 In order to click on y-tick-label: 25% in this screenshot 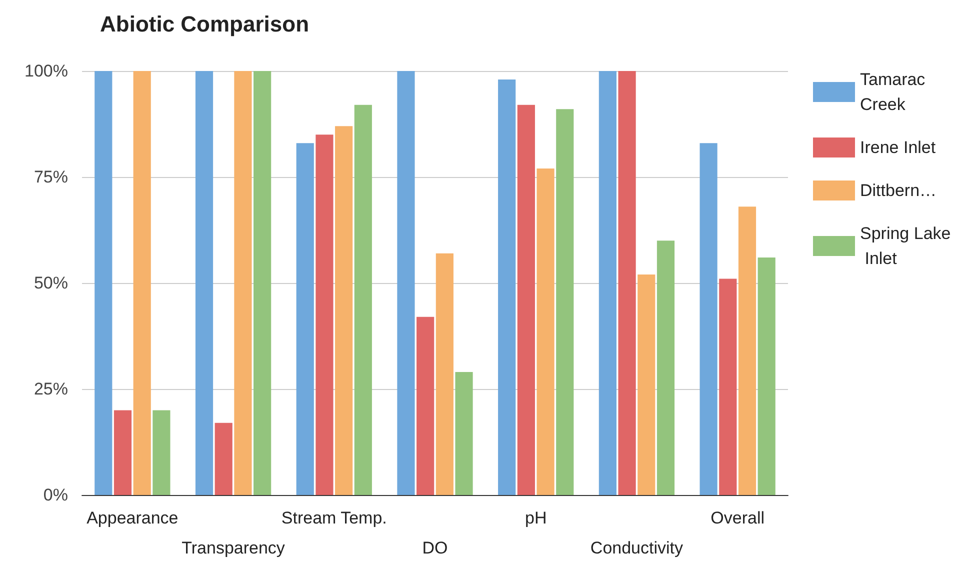, I will do `click(51, 389)`.